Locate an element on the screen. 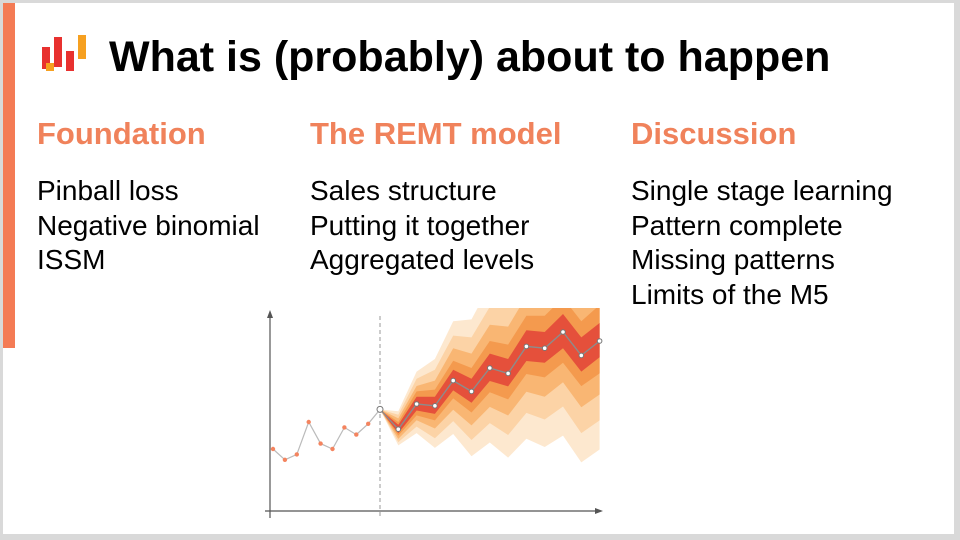 The image size is (960, 540). list-item: Sales structure is located at coordinates (403, 190).